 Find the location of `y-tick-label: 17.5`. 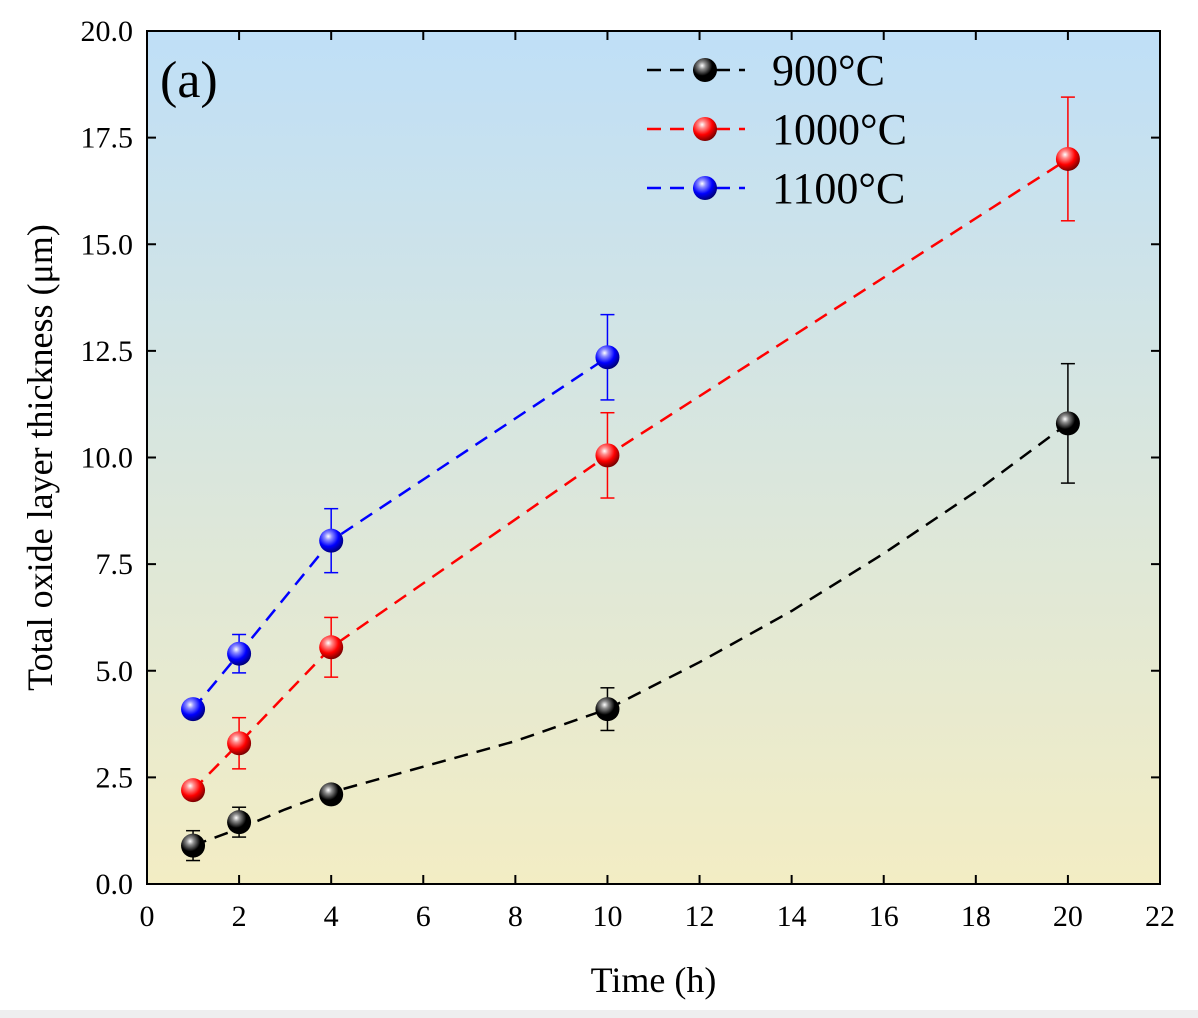

y-tick-label: 17.5 is located at coordinates (107, 138).